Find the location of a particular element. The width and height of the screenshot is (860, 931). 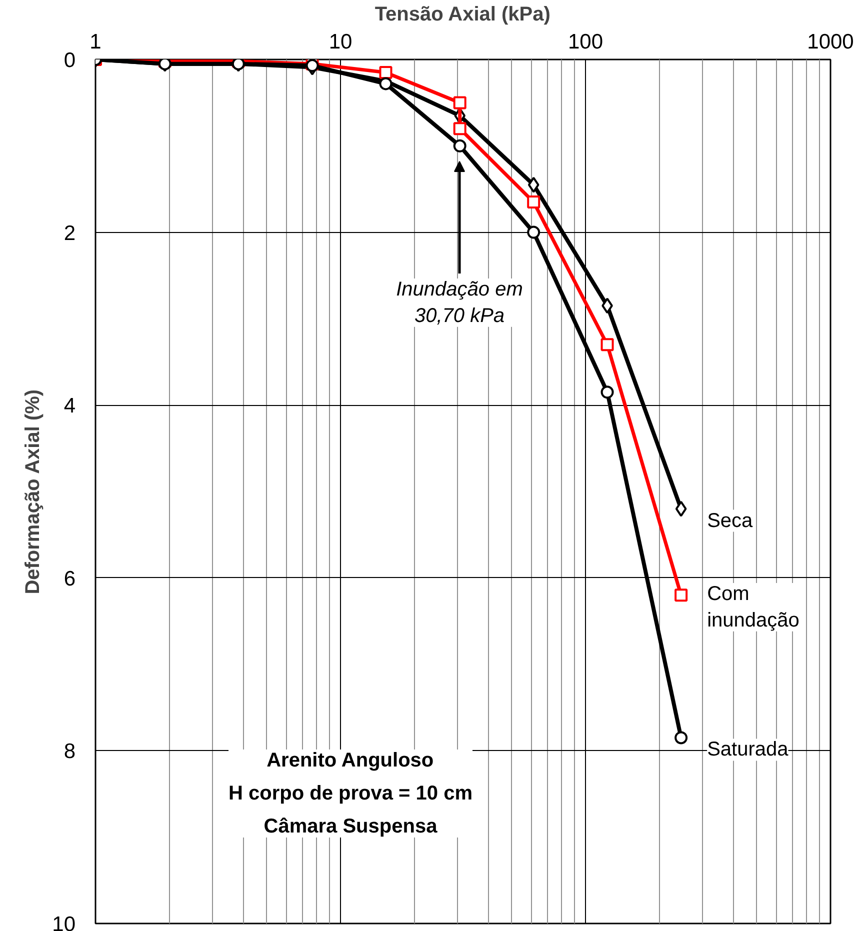

y-tick-label: 0 is located at coordinates (70, 60).